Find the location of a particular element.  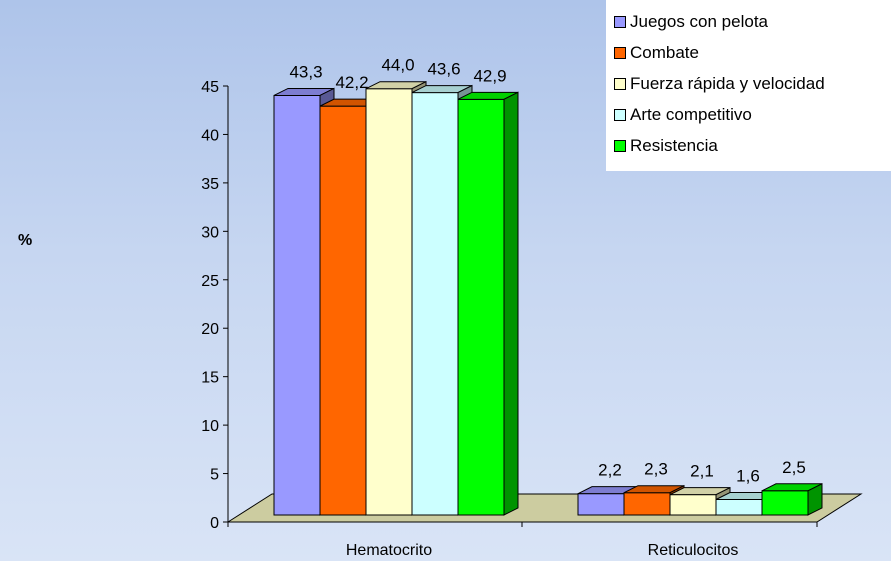

y-tick-label: 10 is located at coordinates (210, 426).